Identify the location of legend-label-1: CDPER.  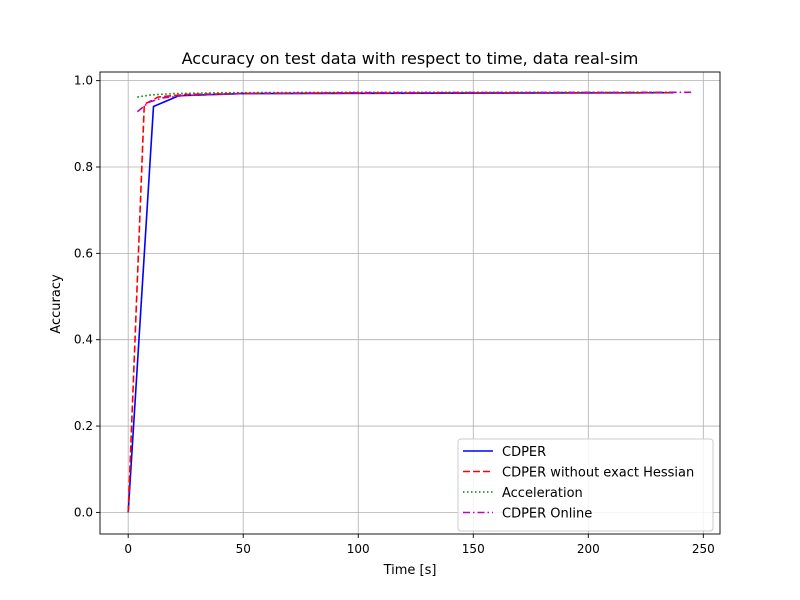
(524, 452).